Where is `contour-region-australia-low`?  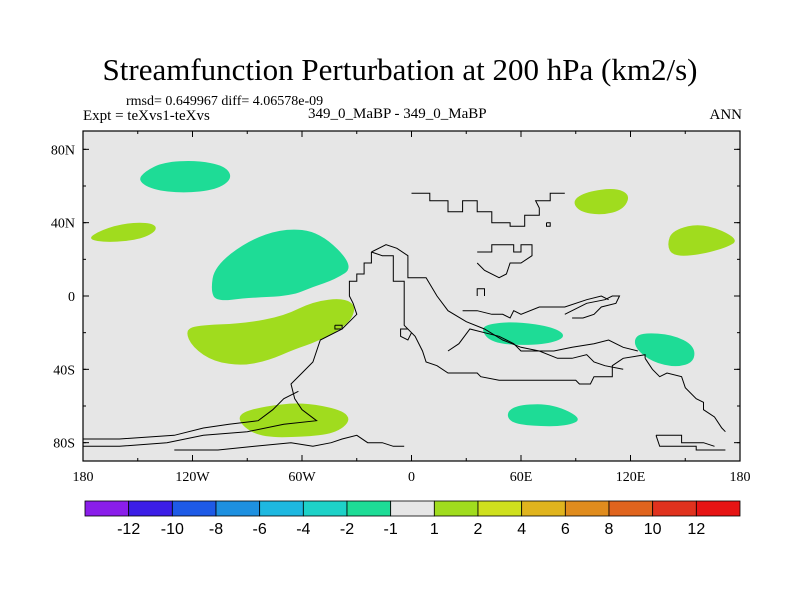 contour-region-australia-low is located at coordinates (664, 350).